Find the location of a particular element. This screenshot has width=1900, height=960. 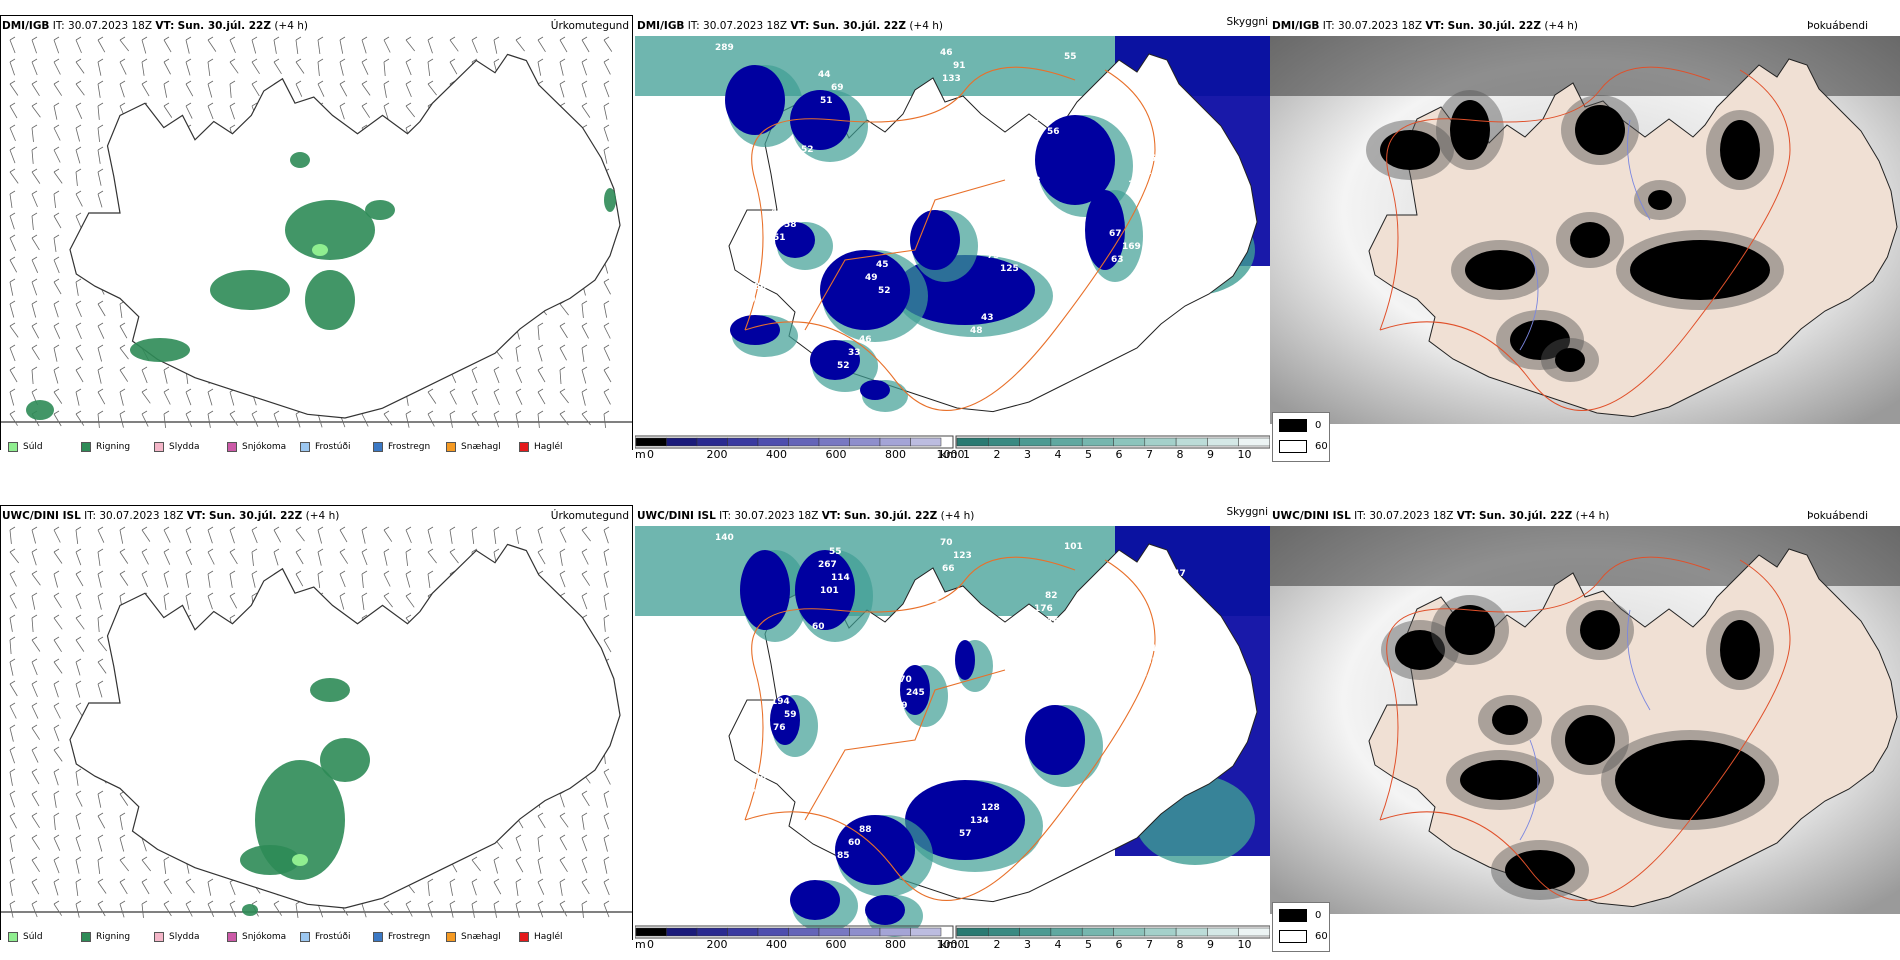

fog-scale-value: 60 is located at coordinates (1321, 936).